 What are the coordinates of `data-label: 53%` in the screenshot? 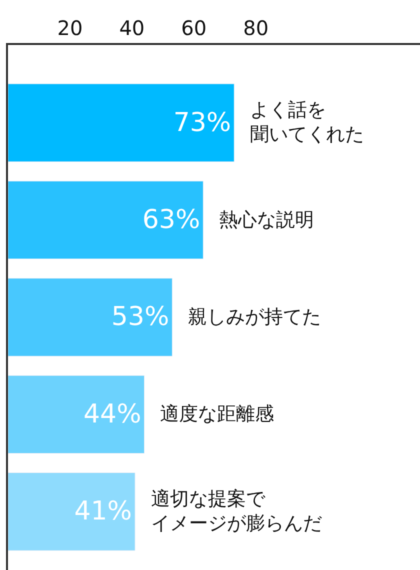 It's located at (140, 317).